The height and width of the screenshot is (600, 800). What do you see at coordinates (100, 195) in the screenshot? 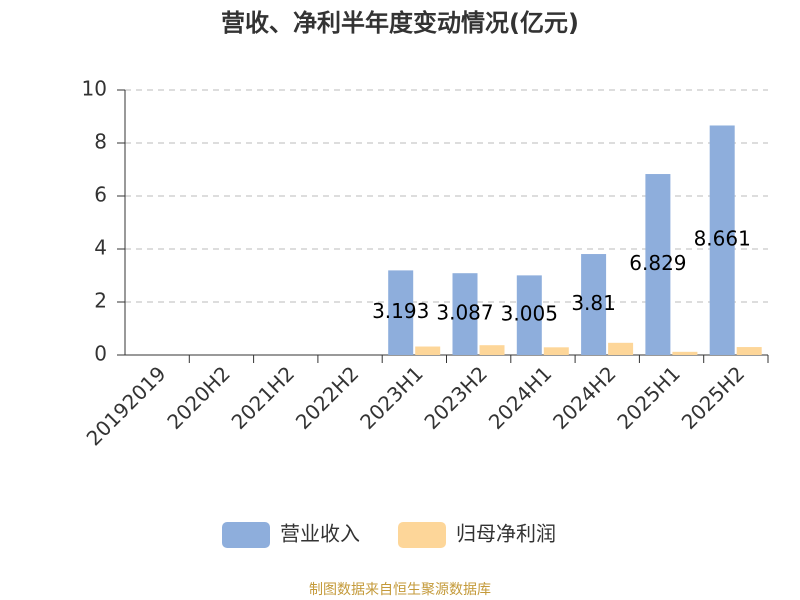
I see `y-tick-label: 6` at bounding box center [100, 195].